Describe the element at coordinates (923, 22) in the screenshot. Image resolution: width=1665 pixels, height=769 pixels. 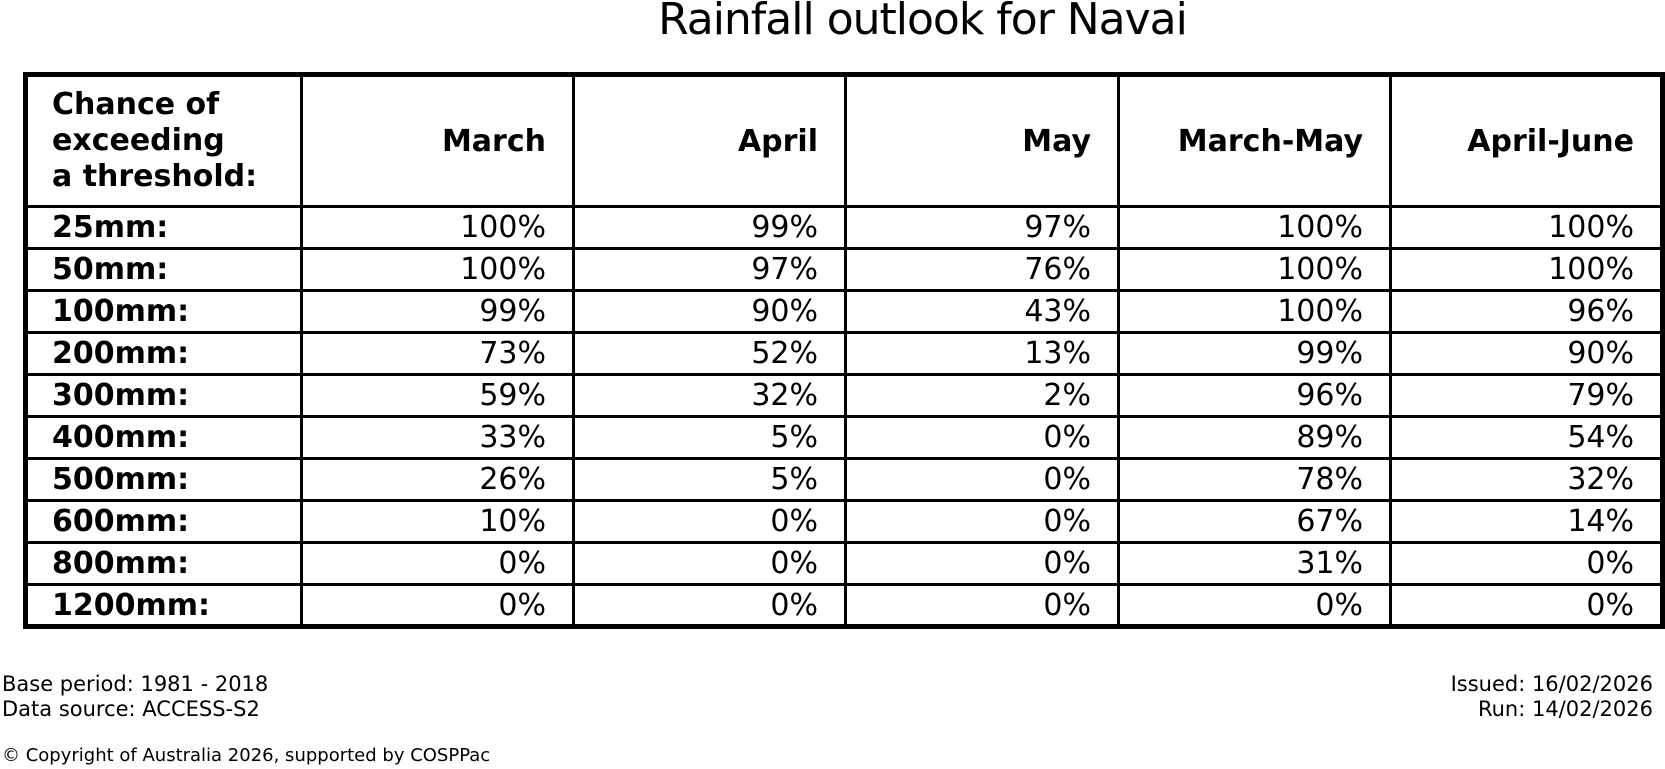
I see `page-title: Rainfall outlook for Navai` at that location.